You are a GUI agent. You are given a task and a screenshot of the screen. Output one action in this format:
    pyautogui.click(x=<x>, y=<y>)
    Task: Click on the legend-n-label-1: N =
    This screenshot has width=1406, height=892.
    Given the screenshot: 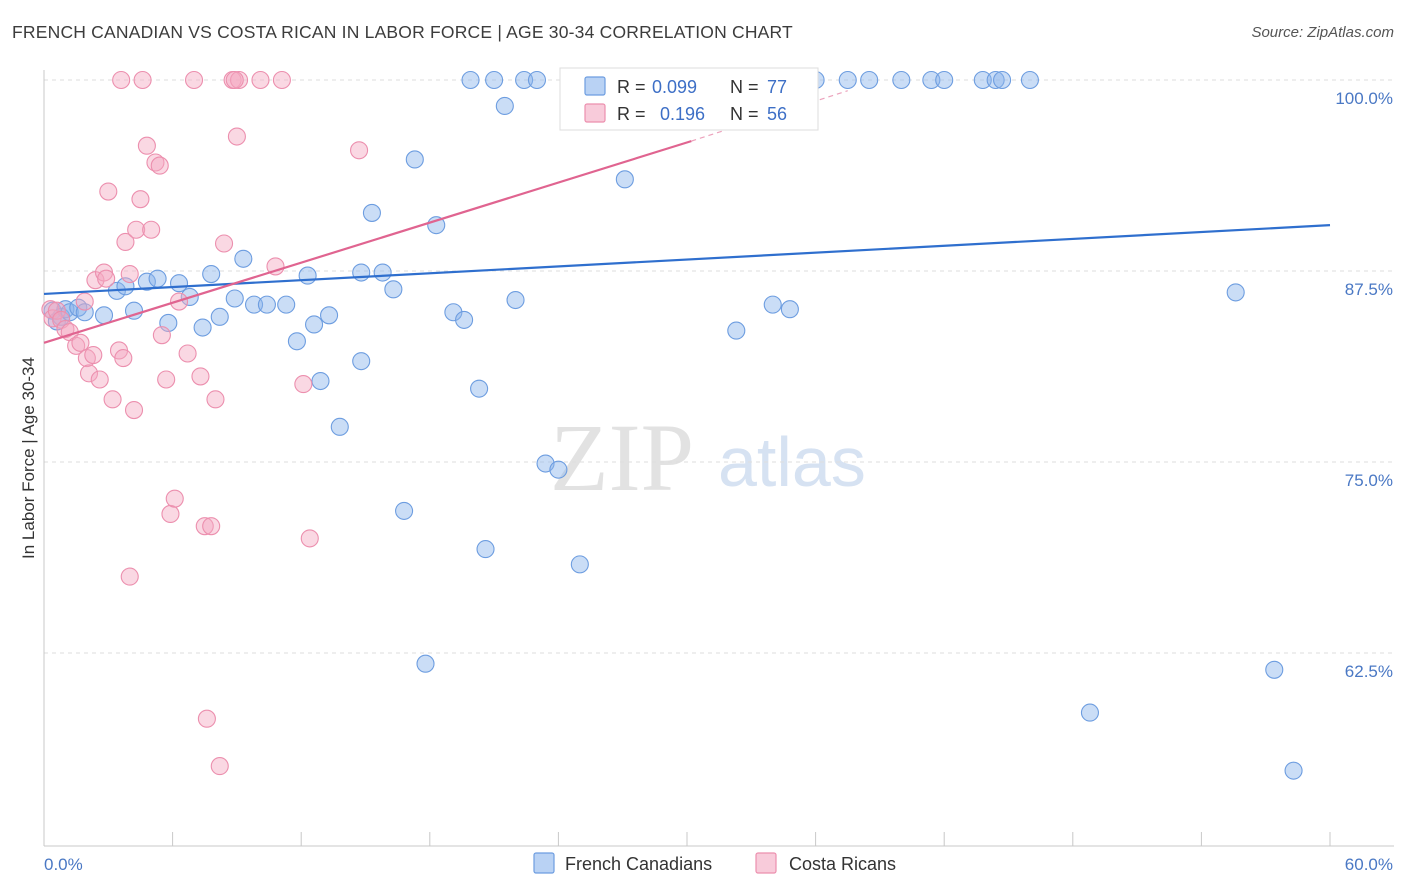 What is the action you would take?
    pyautogui.click(x=744, y=114)
    